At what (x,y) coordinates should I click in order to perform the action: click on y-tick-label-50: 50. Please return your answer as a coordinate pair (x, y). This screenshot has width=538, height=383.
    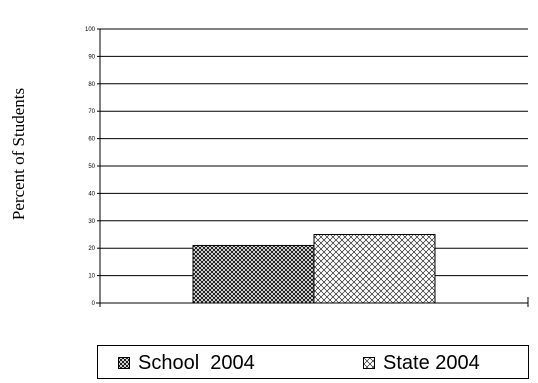
    Looking at the image, I should click on (91, 167).